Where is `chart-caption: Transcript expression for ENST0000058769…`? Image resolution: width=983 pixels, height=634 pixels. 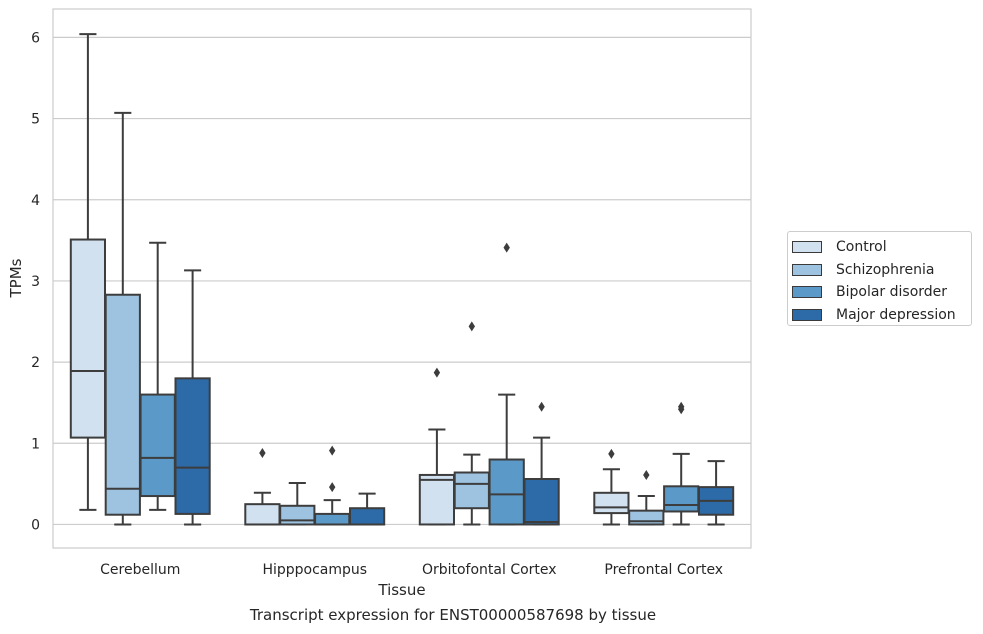 chart-caption: Transcript expression for ENST0000058769… is located at coordinates (453, 615).